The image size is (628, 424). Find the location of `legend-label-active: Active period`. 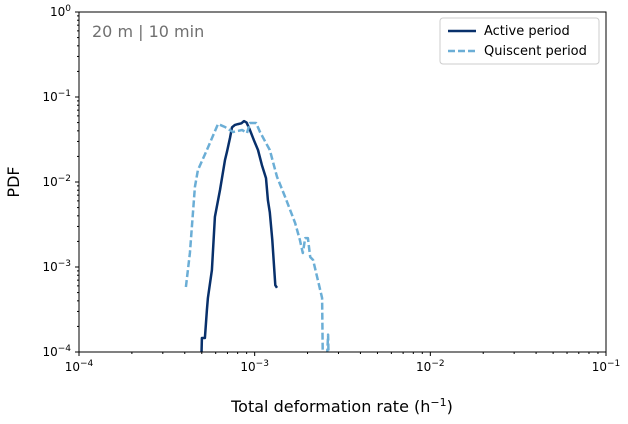

legend-label-active: Active period is located at coordinates (527, 31).